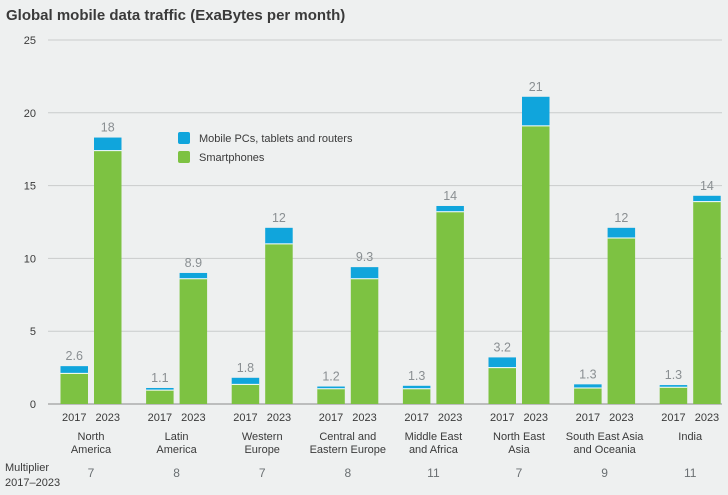 This screenshot has width=728, height=495. What do you see at coordinates (245, 368) in the screenshot?
I see `bar-total-label: 1.8` at bounding box center [245, 368].